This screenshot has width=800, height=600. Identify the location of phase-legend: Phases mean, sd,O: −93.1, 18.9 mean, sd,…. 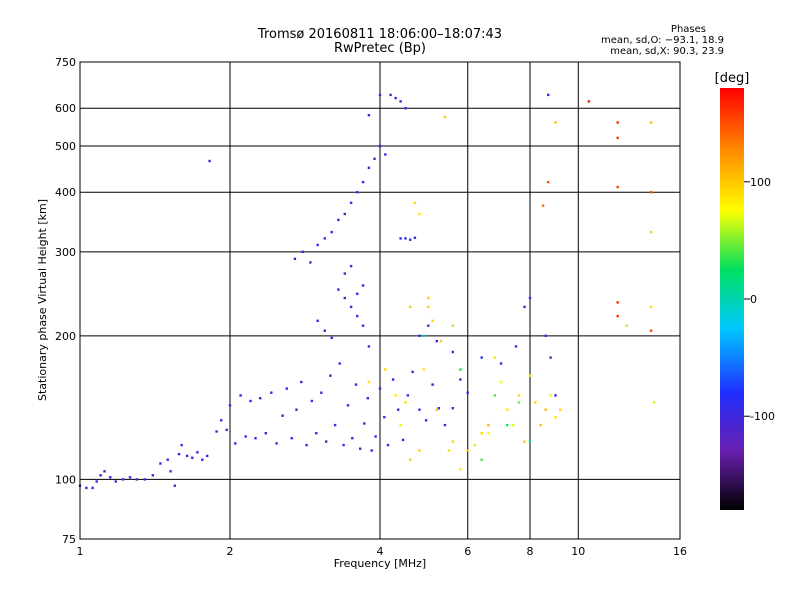
(662, 40).